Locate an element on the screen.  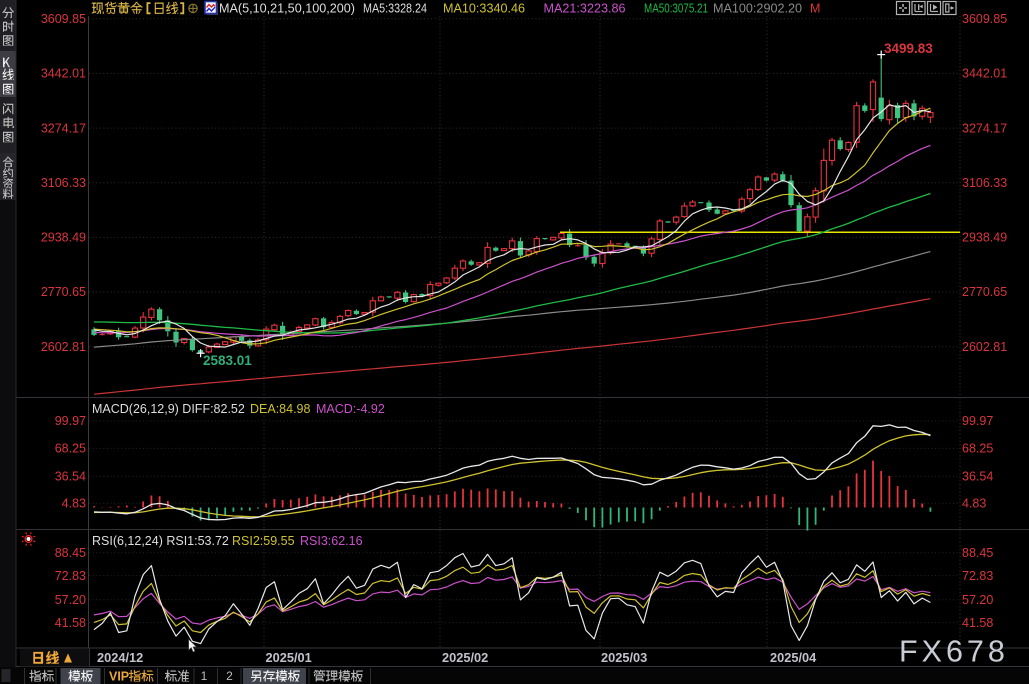
svg-text: MA10:3340.46 is located at coordinates (484, 9).